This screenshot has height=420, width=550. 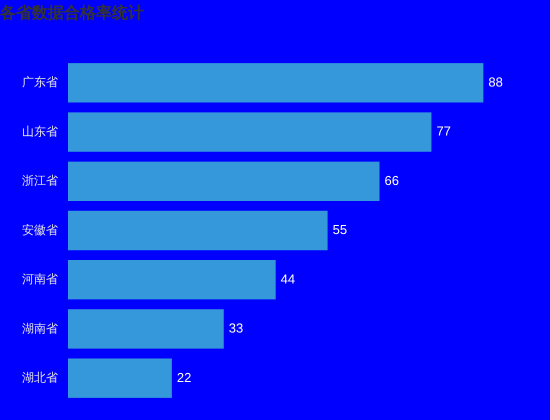 What do you see at coordinates (391, 180) in the screenshot?
I see `data-label: 66` at bounding box center [391, 180].